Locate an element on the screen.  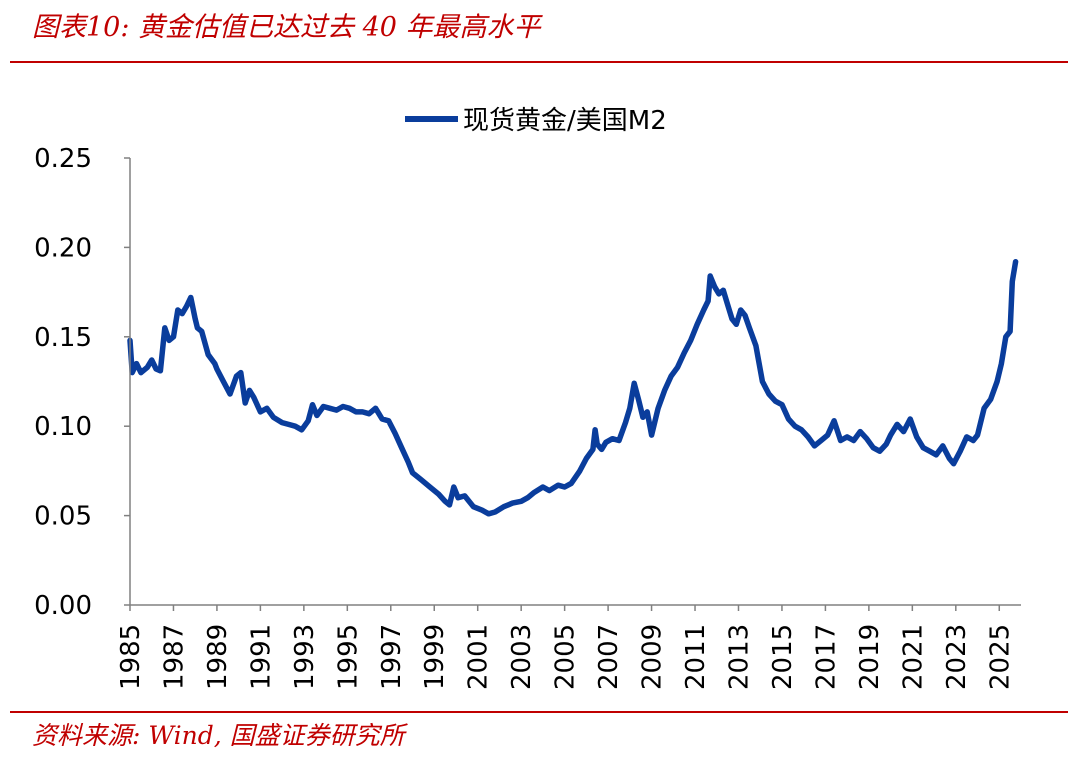
x-tick-label: 1985 is located at coordinates (131, 657).